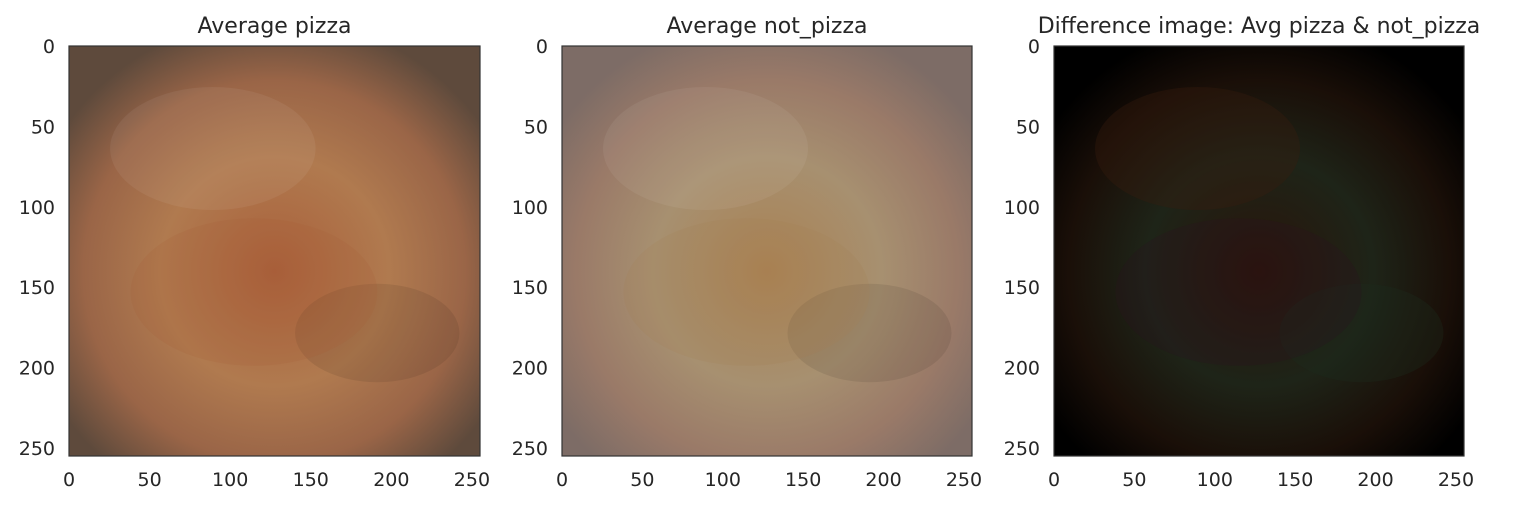  I want to click on chart-title-1: Average pizza, so click(275, 26).